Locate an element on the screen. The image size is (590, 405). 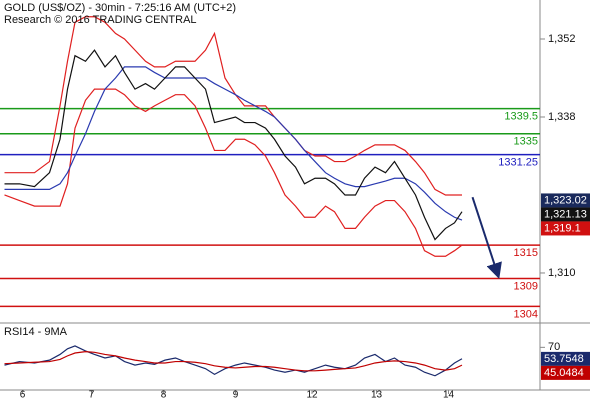
x-tick-label: 6 is located at coordinates (23, 395).